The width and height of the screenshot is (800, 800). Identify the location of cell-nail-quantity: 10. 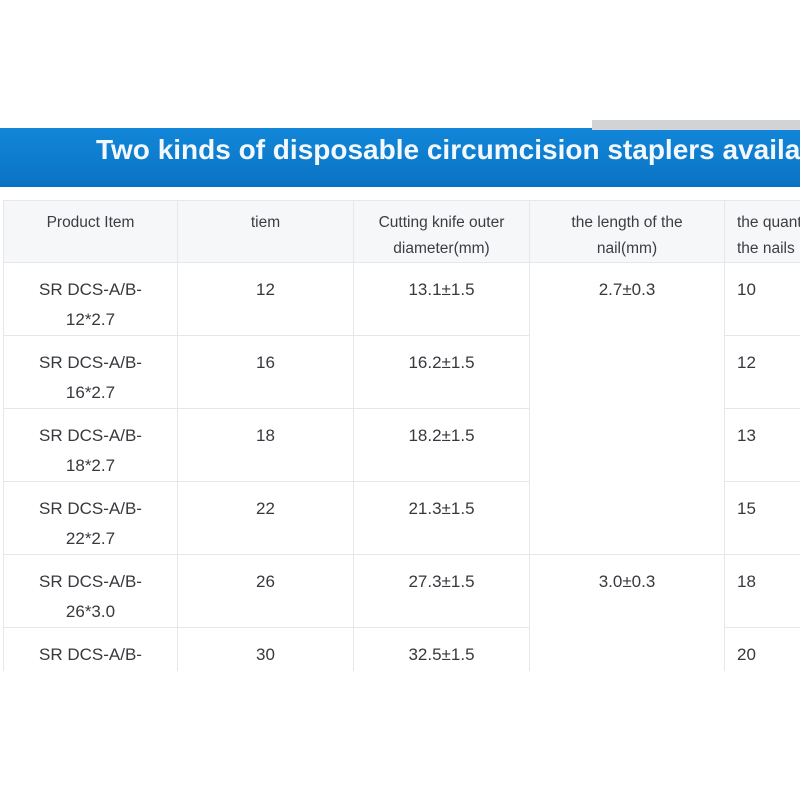
(762, 299).